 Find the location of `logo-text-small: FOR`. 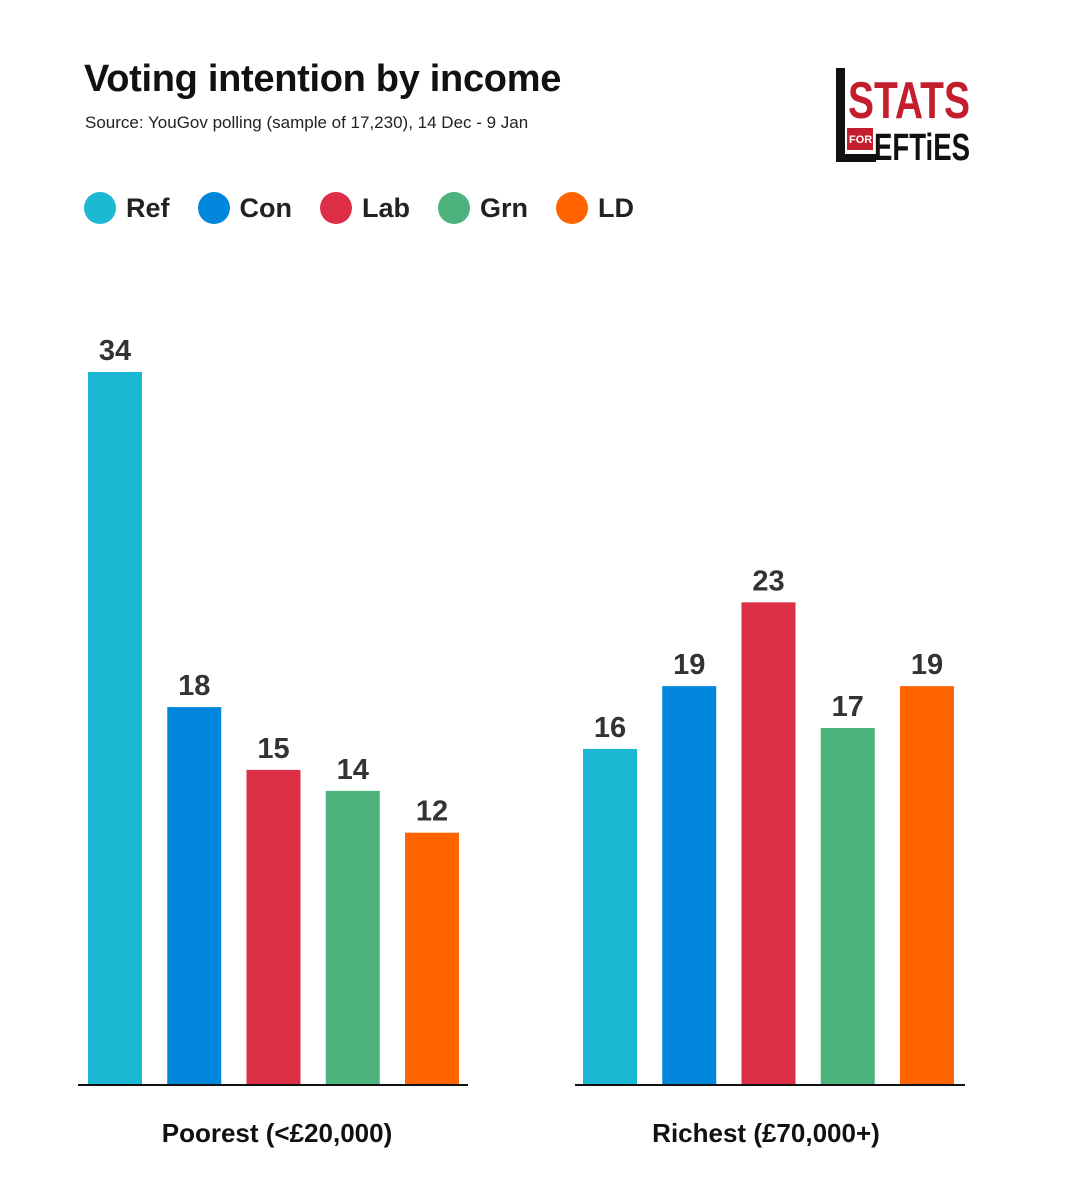

logo-text-small: FOR is located at coordinates (860, 140).